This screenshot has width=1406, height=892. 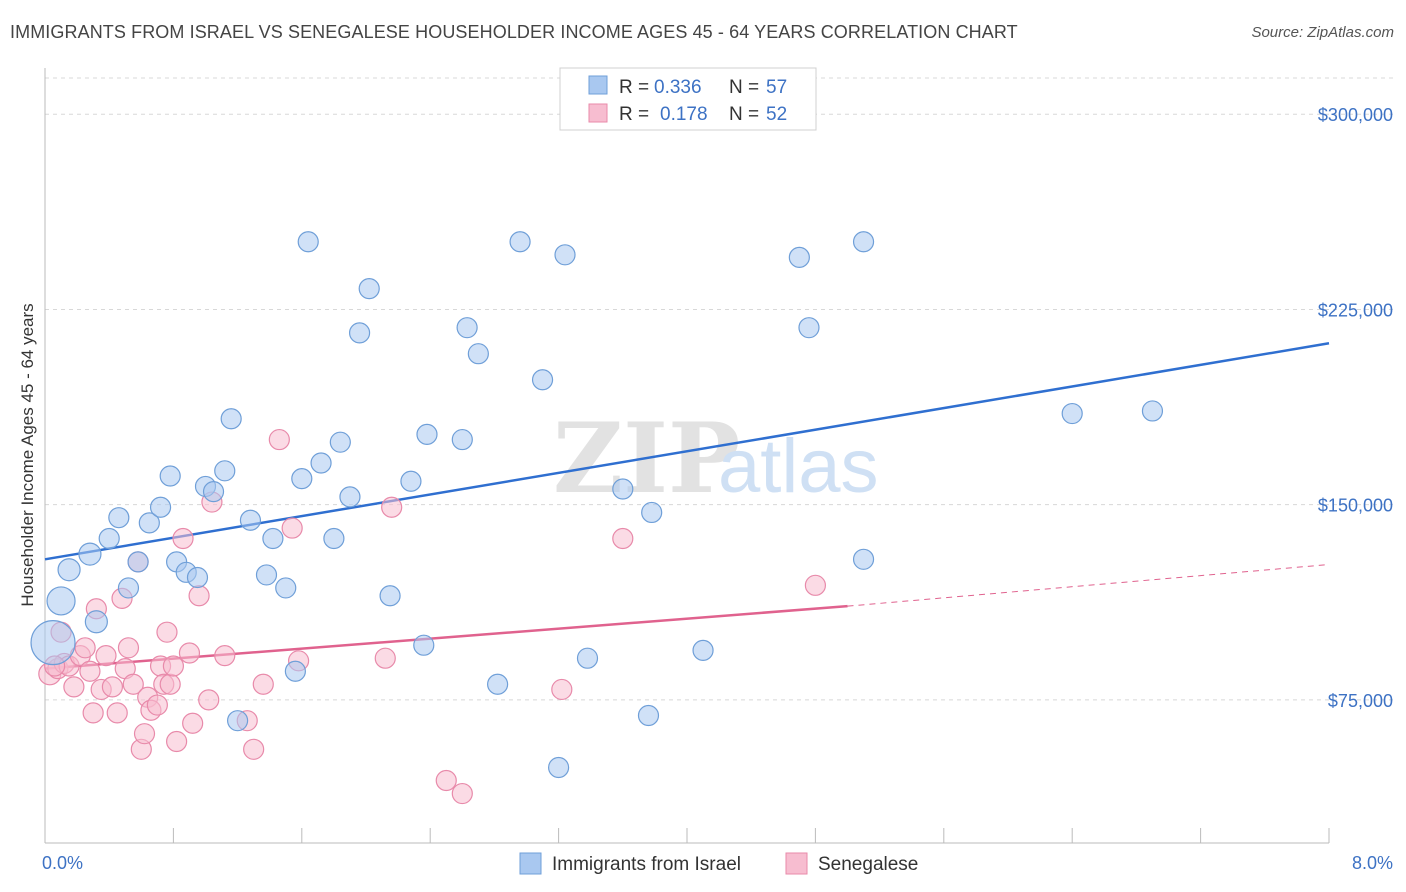 What do you see at coordinates (1355, 506) in the screenshot?
I see `y-tick-label-1: $150,000` at bounding box center [1355, 506].